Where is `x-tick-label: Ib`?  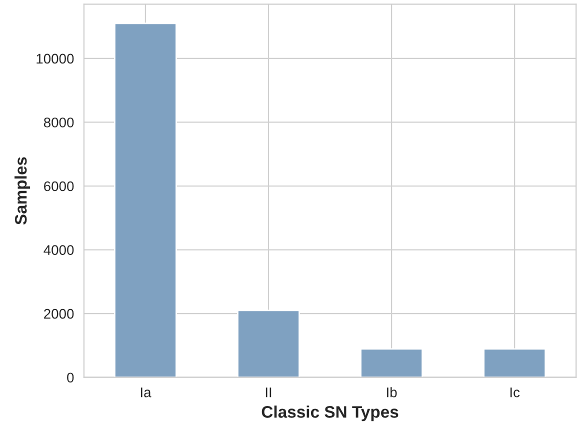
x-tick-label: Ib is located at coordinates (392, 392).